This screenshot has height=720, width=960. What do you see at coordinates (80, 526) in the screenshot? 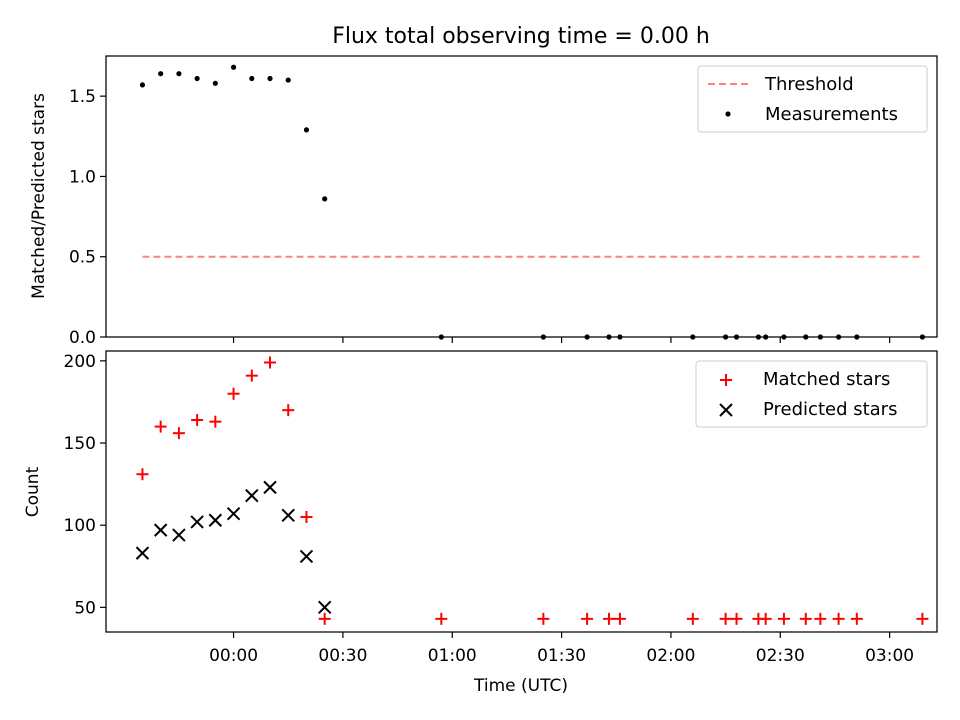
I see `bottom-y-tick-label: 100` at bounding box center [80, 526].